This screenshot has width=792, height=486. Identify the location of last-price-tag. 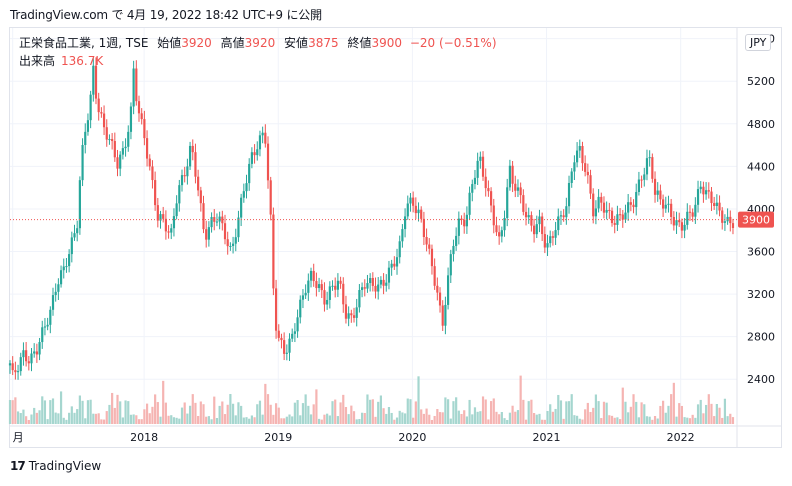
(756, 219).